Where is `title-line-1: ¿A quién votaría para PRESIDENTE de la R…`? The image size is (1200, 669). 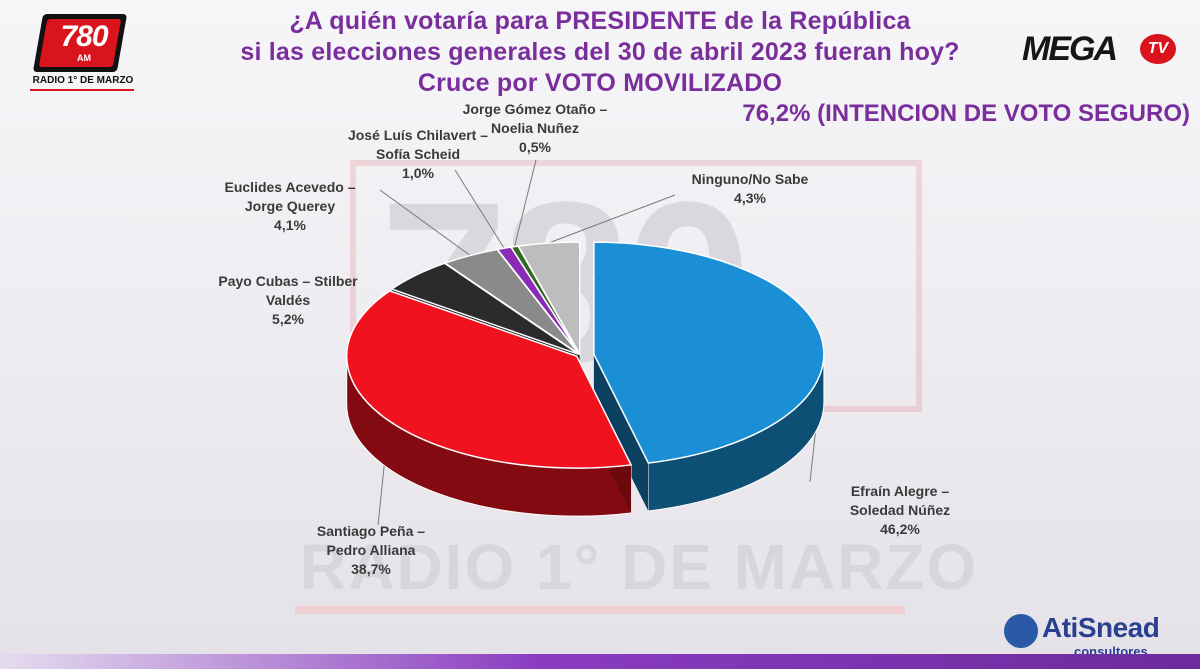
title-line-1: ¿A quién votaría para PRESIDENTE de la R… is located at coordinates (600, 21).